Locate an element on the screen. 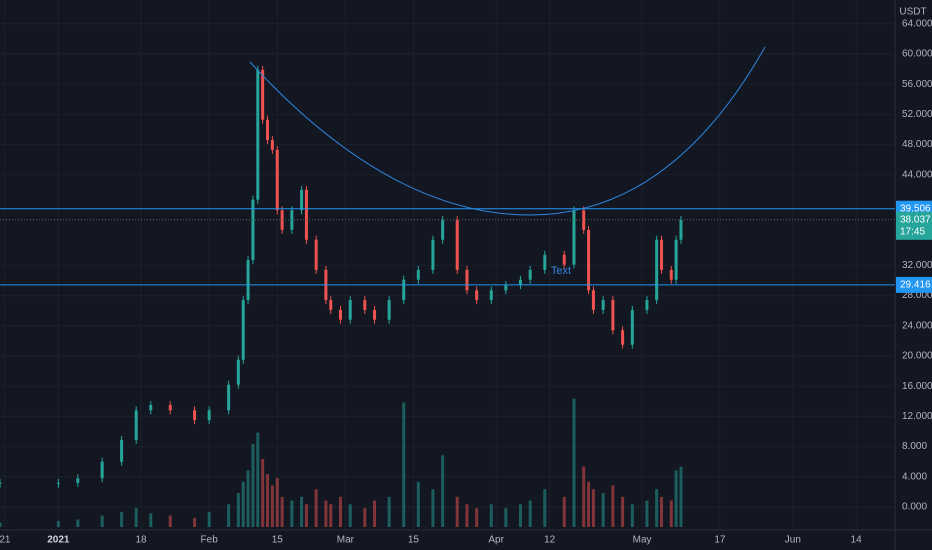 The height and width of the screenshot is (550, 932). x-tick-label: 15 is located at coordinates (278, 540).